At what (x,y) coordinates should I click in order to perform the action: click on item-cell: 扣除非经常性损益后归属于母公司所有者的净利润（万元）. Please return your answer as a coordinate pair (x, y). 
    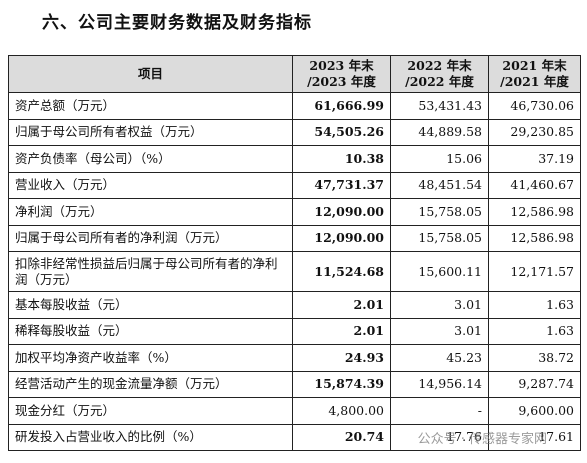
    Looking at the image, I should click on (150, 271).